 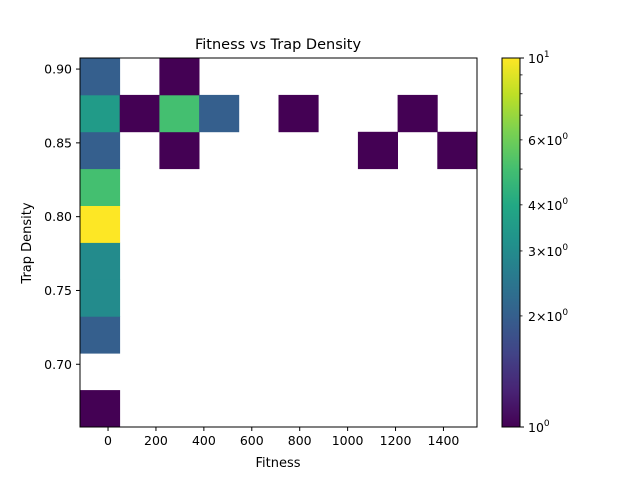 What do you see at coordinates (548, 316) in the screenshot?
I see `colorbar-minor-label: 2×100` at bounding box center [548, 316].